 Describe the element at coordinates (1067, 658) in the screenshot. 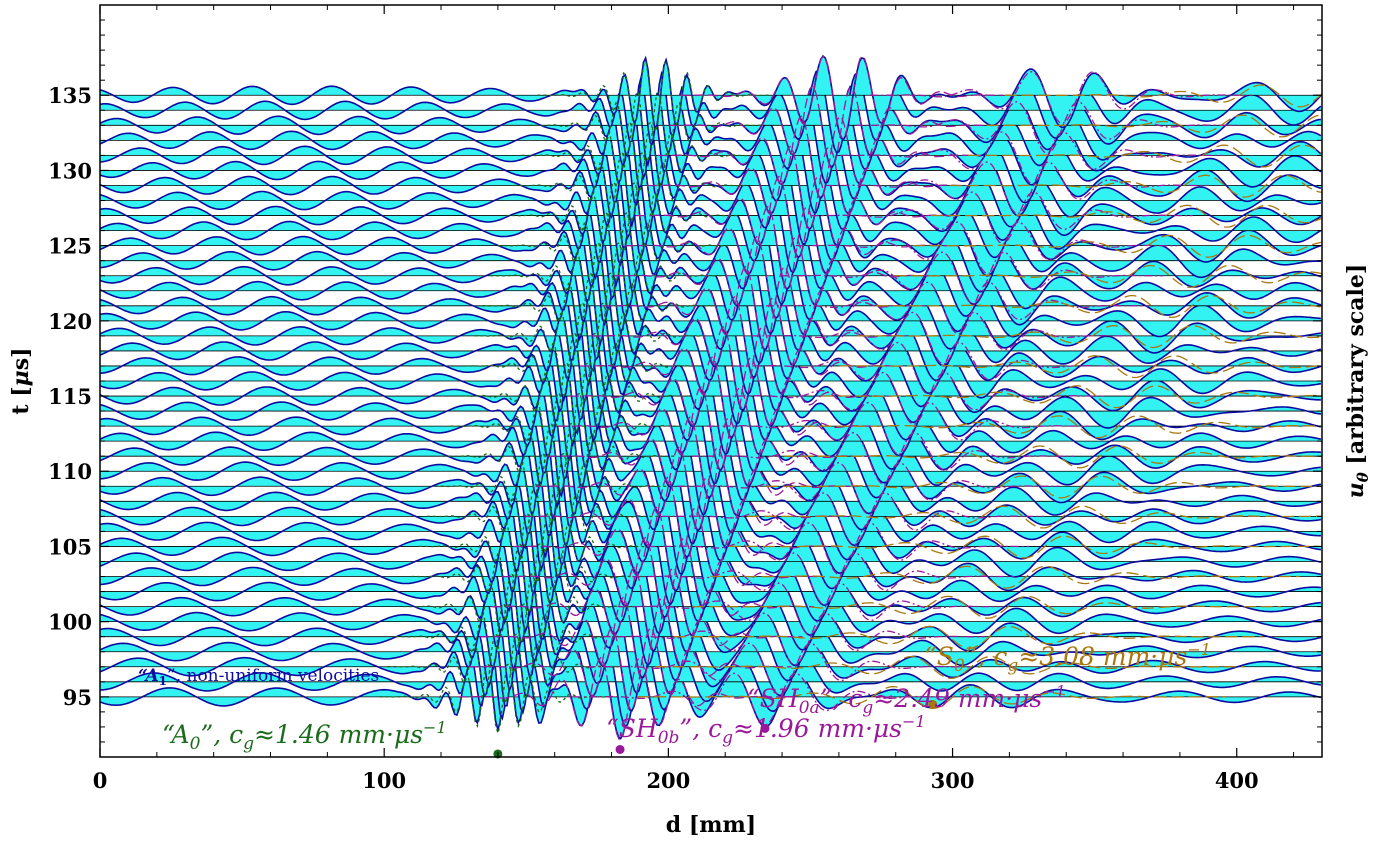

I see `annotation-s0: “S0”, cg≈3.08 mm·μs−1` at that location.